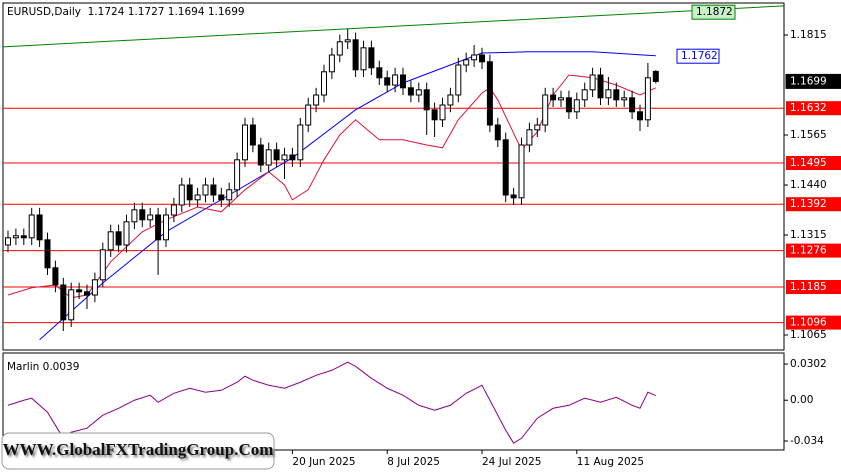 The height and width of the screenshot is (474, 841). Describe the element at coordinates (808, 335) in the screenshot. I see `y-tick-label: 1.1065` at that location.